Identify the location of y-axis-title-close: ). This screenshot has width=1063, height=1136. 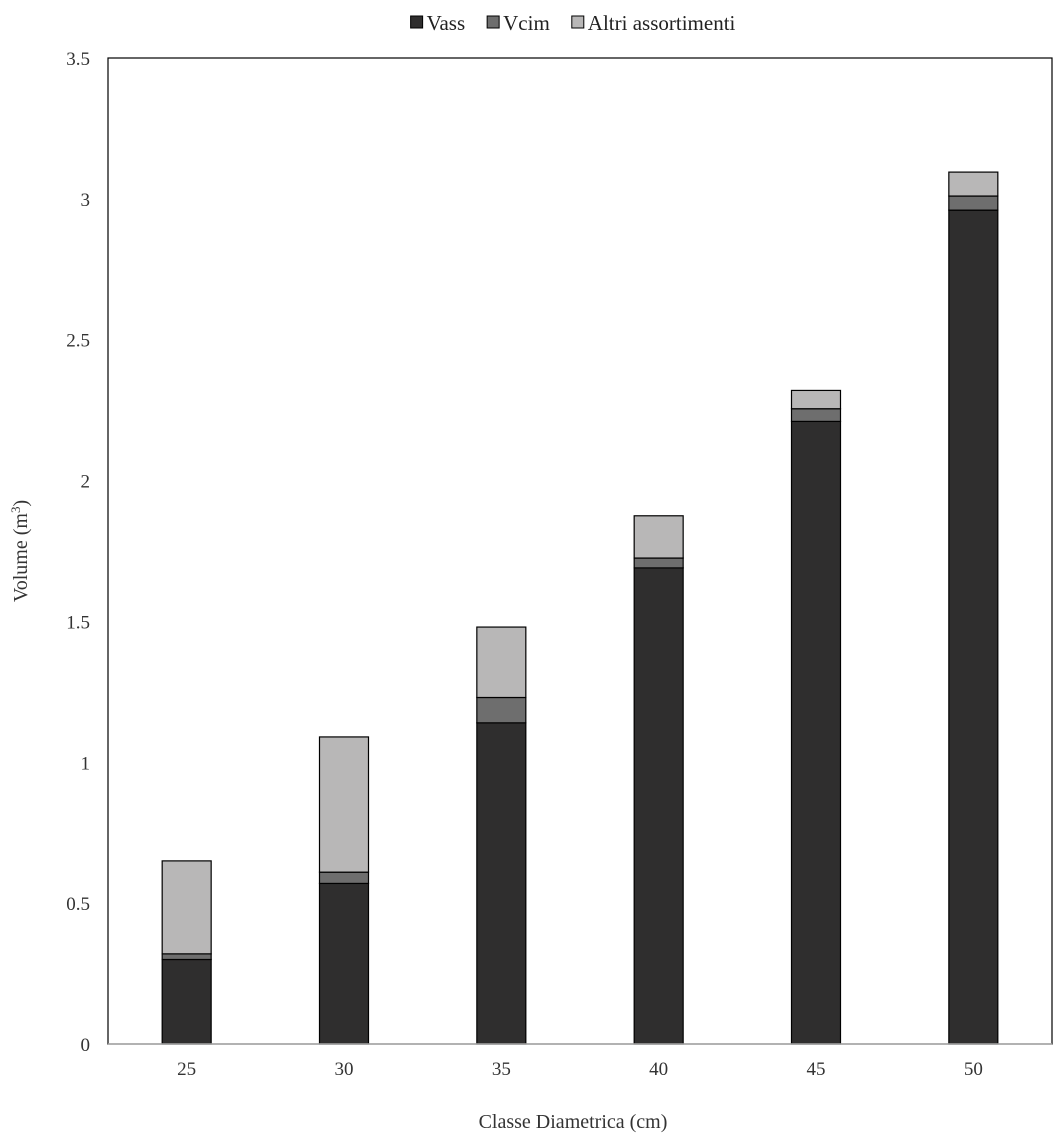
(21, 503).